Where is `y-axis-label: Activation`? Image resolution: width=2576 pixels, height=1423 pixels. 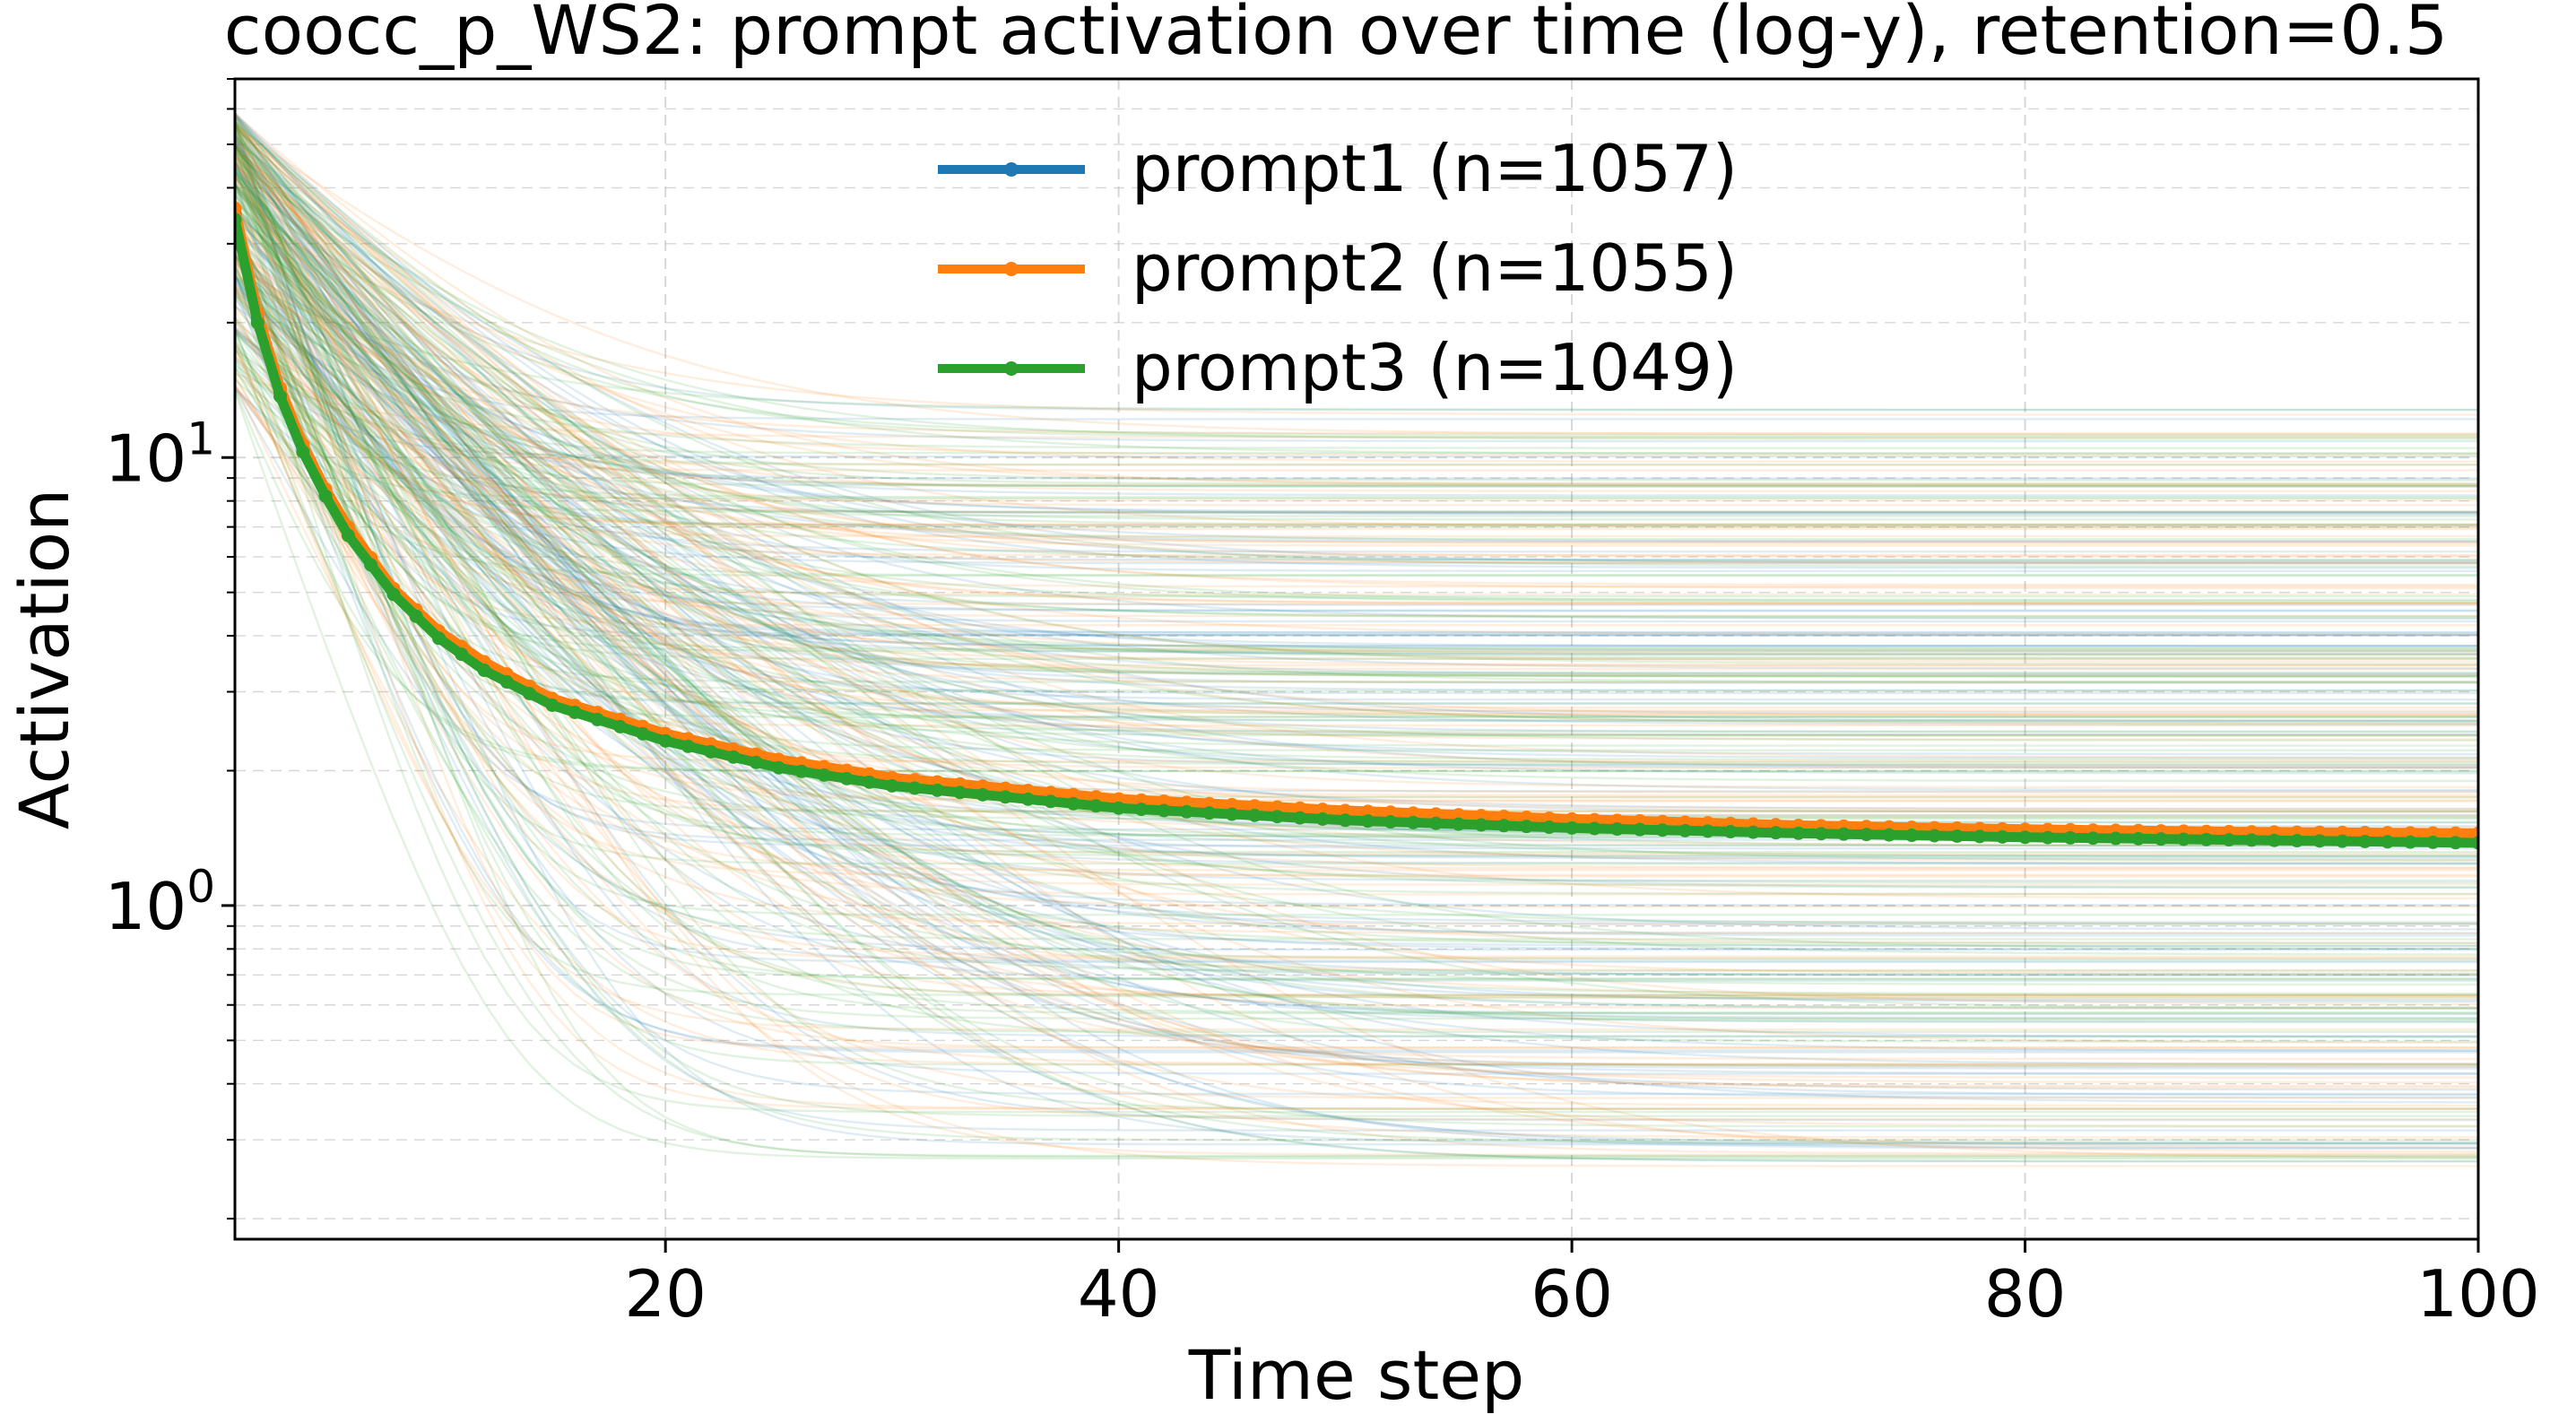
y-axis-label: Activation is located at coordinates (44, 659).